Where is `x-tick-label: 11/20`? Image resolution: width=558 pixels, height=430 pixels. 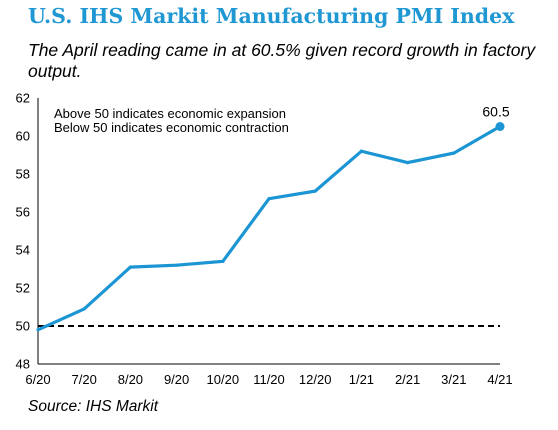 x-tick-label: 11/20 is located at coordinates (269, 379).